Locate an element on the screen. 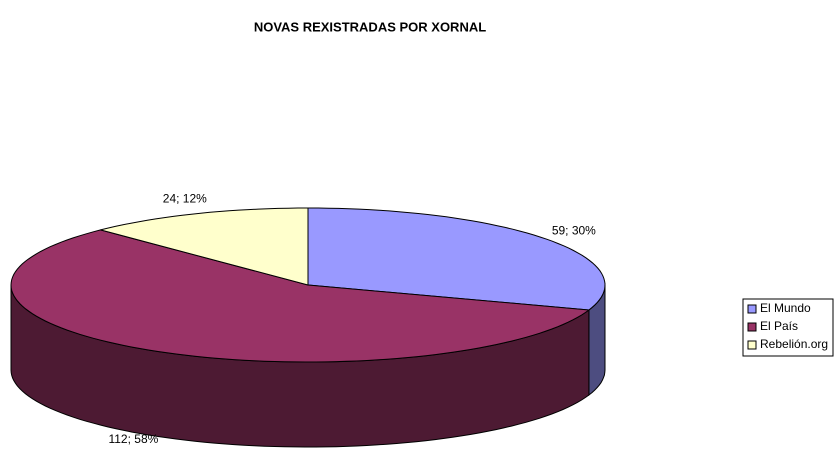 This screenshot has height=450, width=840. legend-label: El País is located at coordinates (779, 326).